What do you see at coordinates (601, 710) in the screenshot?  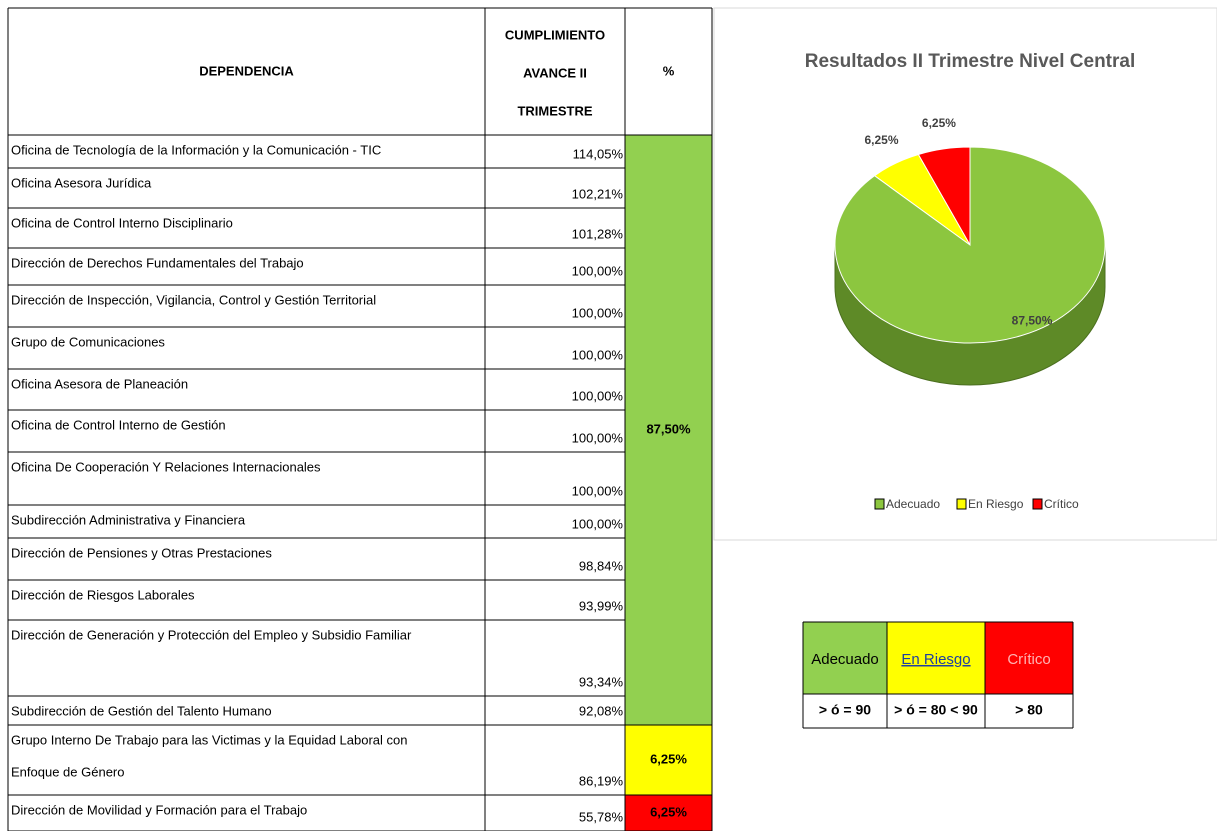 I see `cumplimiento: 92,08%` at bounding box center [601, 710].